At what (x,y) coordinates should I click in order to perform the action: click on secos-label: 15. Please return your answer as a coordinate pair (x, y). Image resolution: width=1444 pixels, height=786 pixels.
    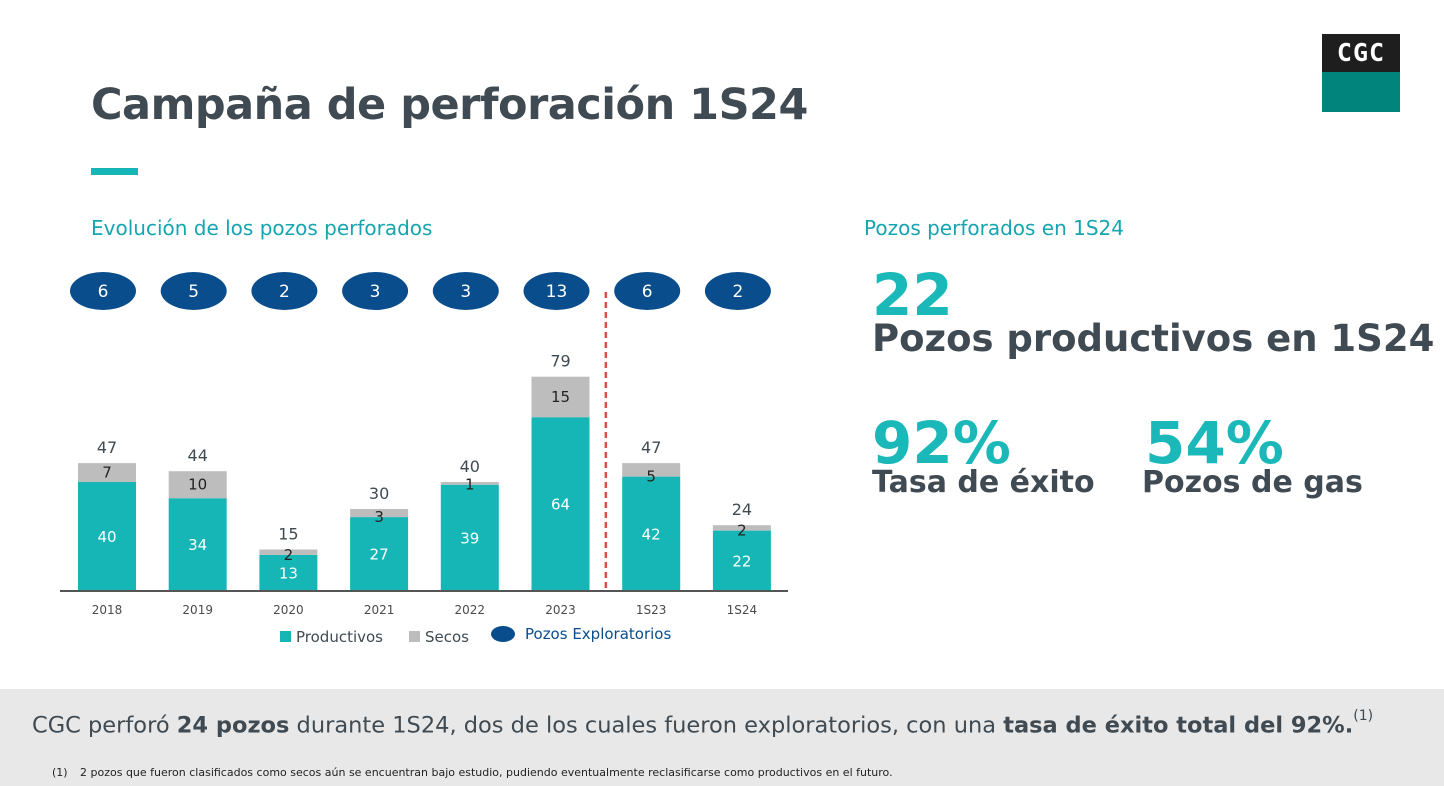
    Looking at the image, I should click on (560, 397).